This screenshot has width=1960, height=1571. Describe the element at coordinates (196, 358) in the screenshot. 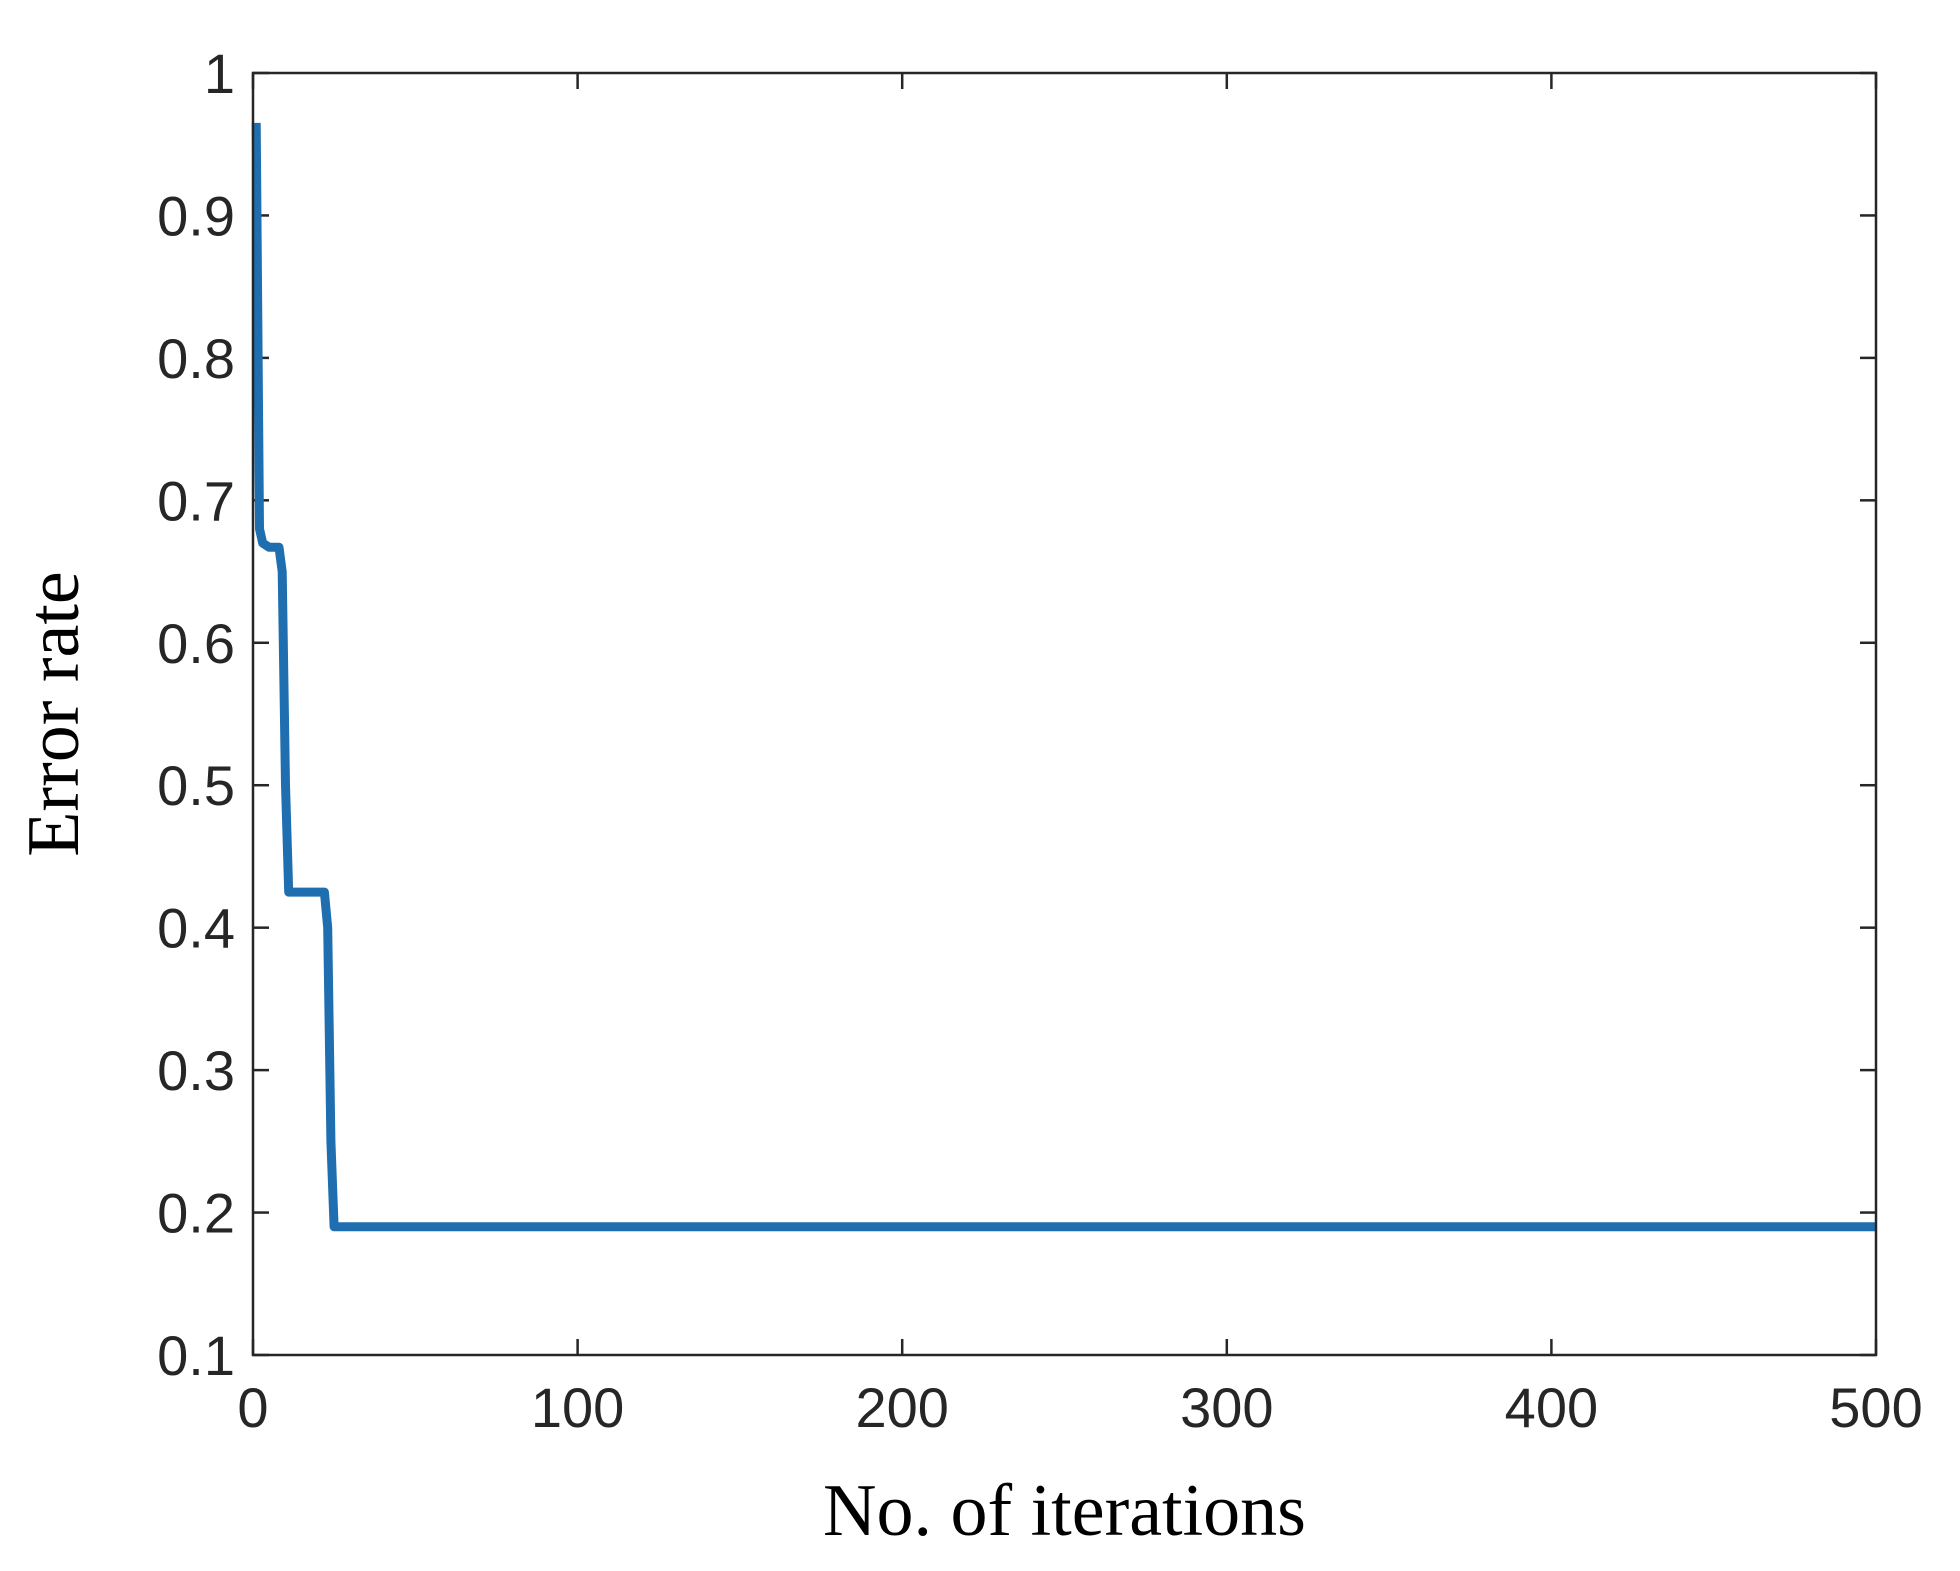

I see `y-tick-label: 0.8` at that location.